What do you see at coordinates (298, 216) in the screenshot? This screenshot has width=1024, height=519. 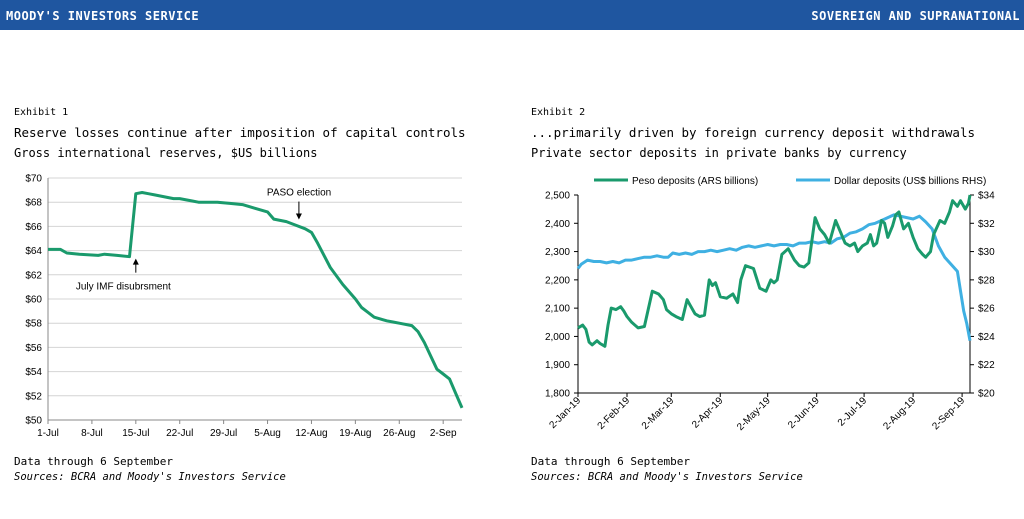 I see `paso-arrow-head` at bounding box center [298, 216].